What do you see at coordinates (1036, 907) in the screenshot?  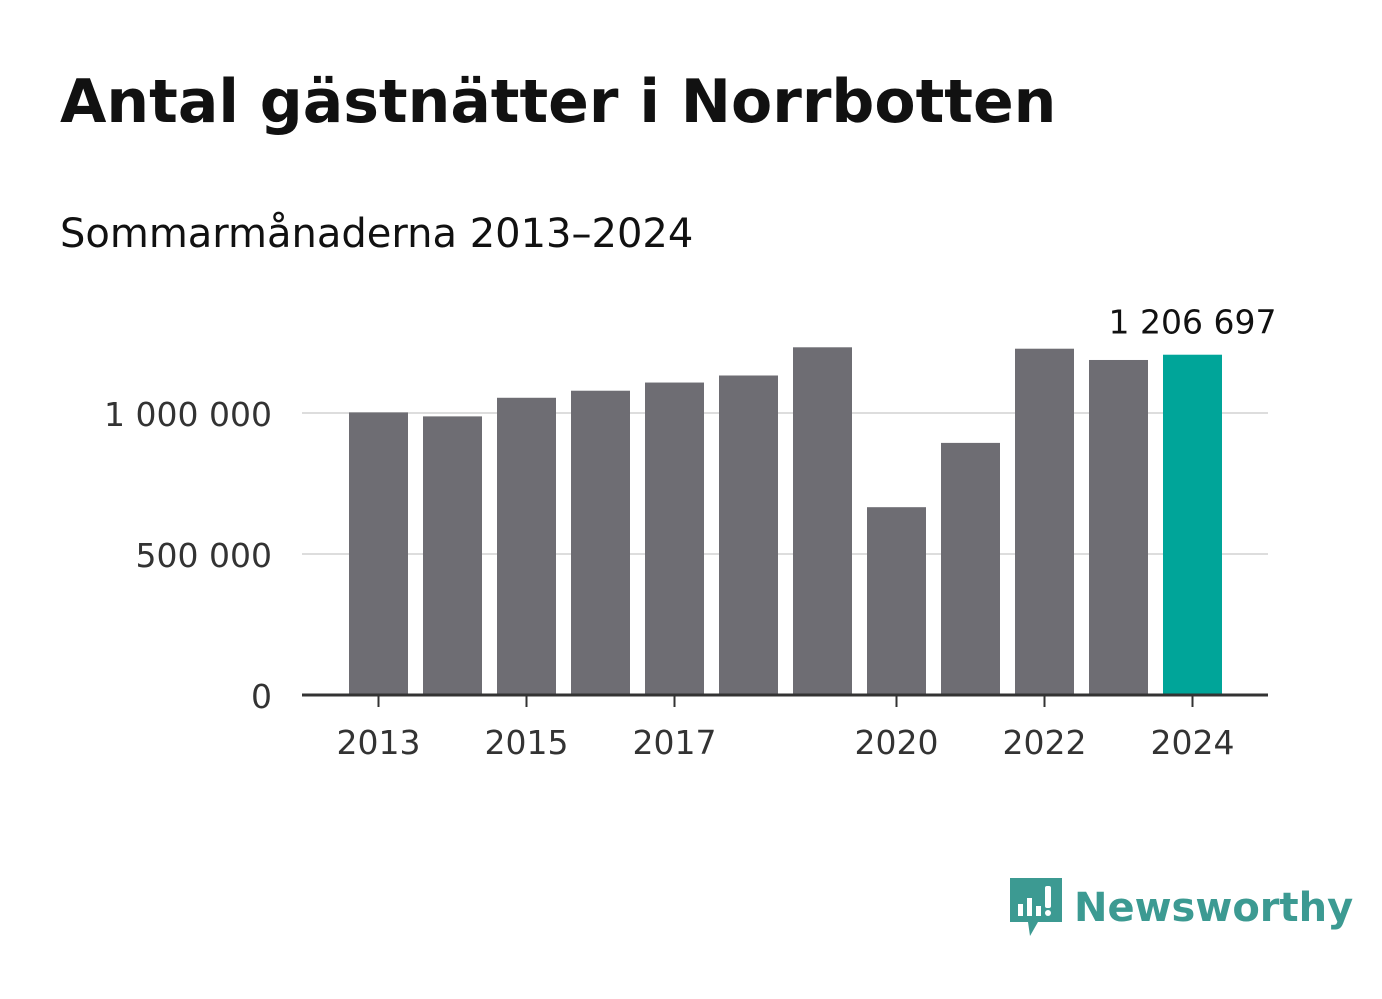 I see `newsworthy-logo-icon` at bounding box center [1036, 907].